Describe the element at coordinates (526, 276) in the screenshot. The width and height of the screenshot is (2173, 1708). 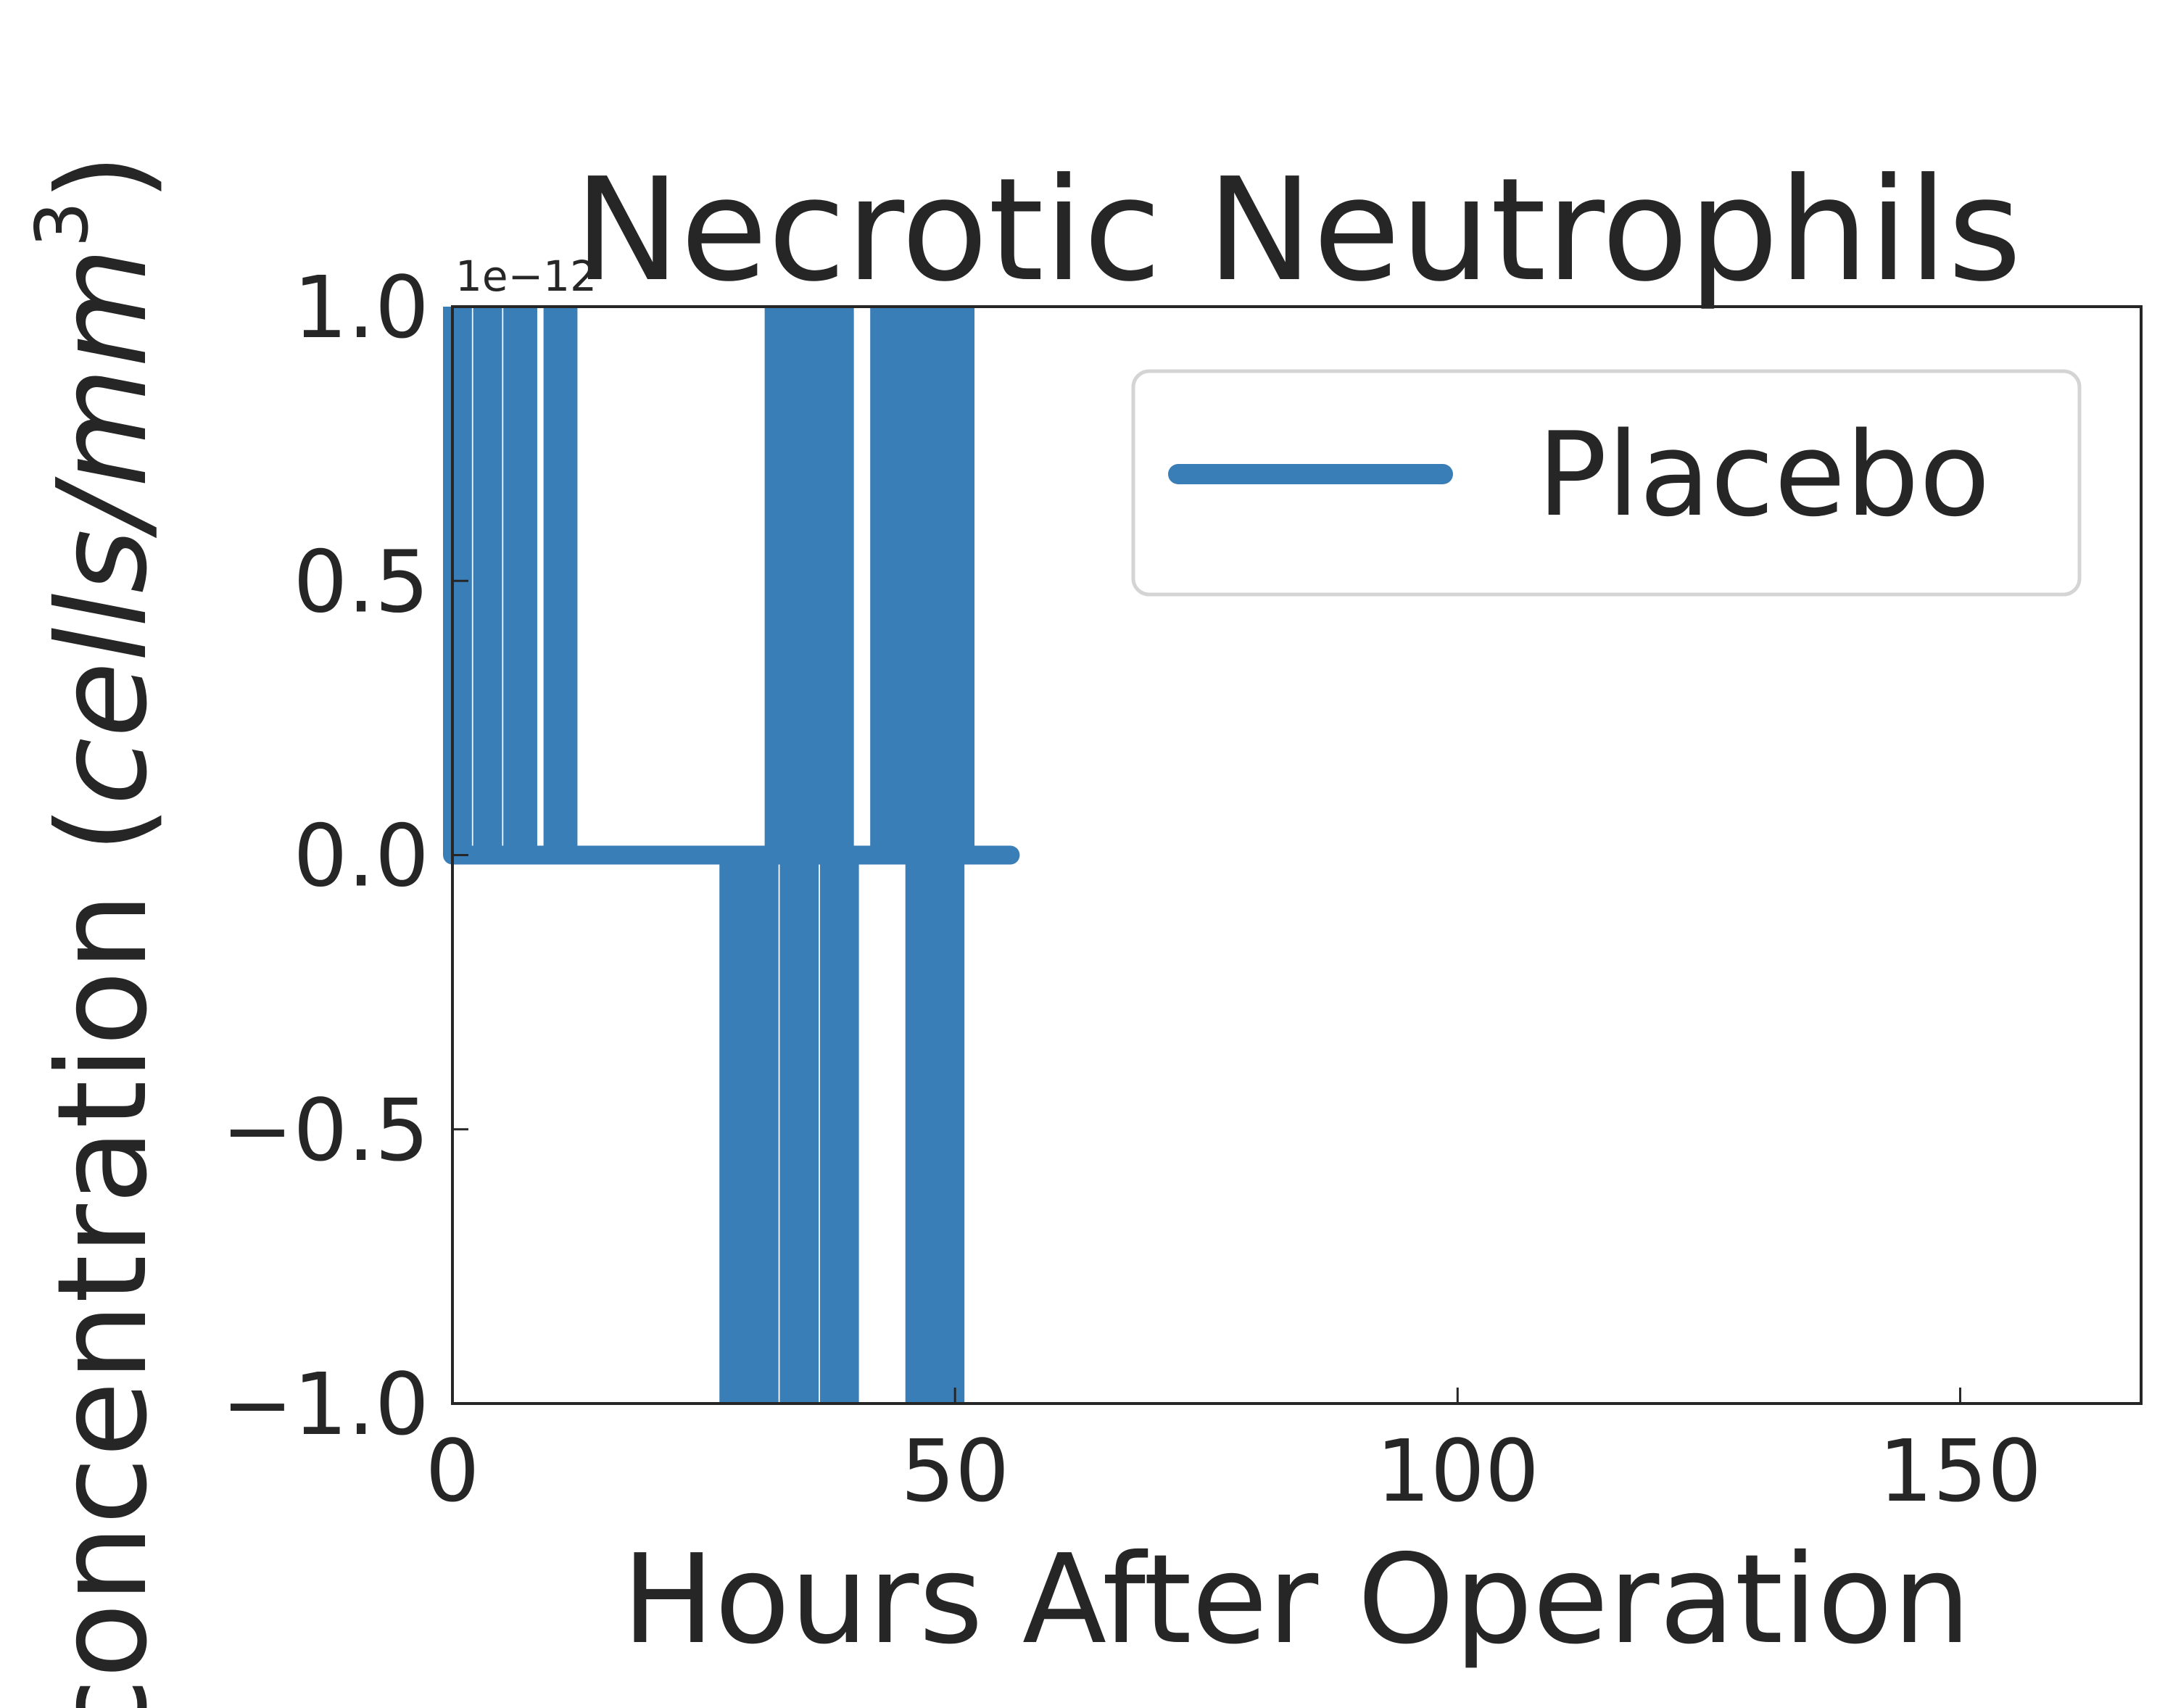
I see `y-offset-label: 1e−12` at that location.